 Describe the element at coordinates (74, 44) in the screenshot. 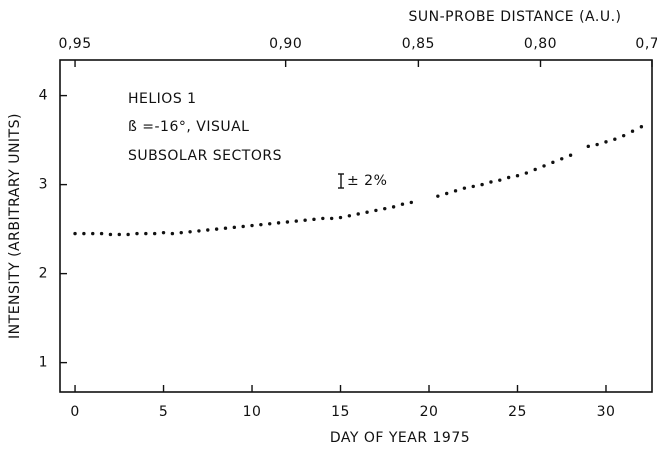

I see `x2-tick-label: 0,95` at that location.